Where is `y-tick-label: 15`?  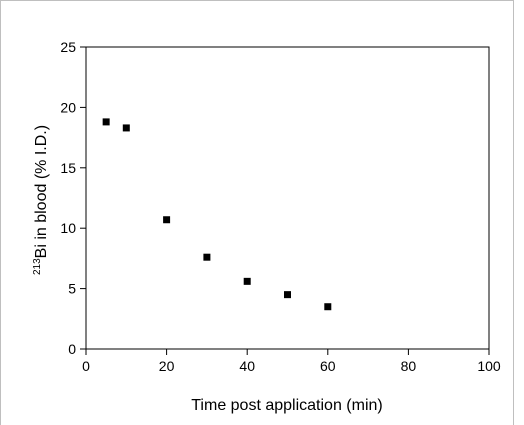 y-tick-label: 15 is located at coordinates (68, 168).